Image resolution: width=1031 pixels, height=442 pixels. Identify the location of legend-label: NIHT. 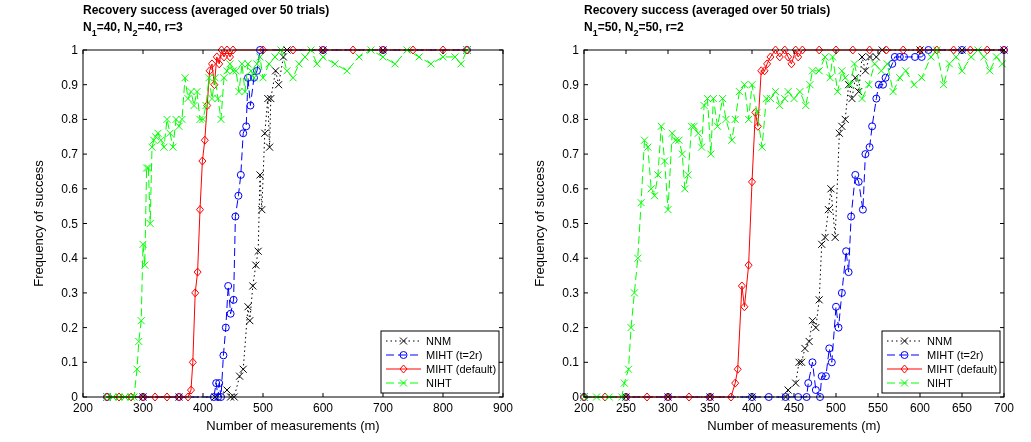
(439, 383).